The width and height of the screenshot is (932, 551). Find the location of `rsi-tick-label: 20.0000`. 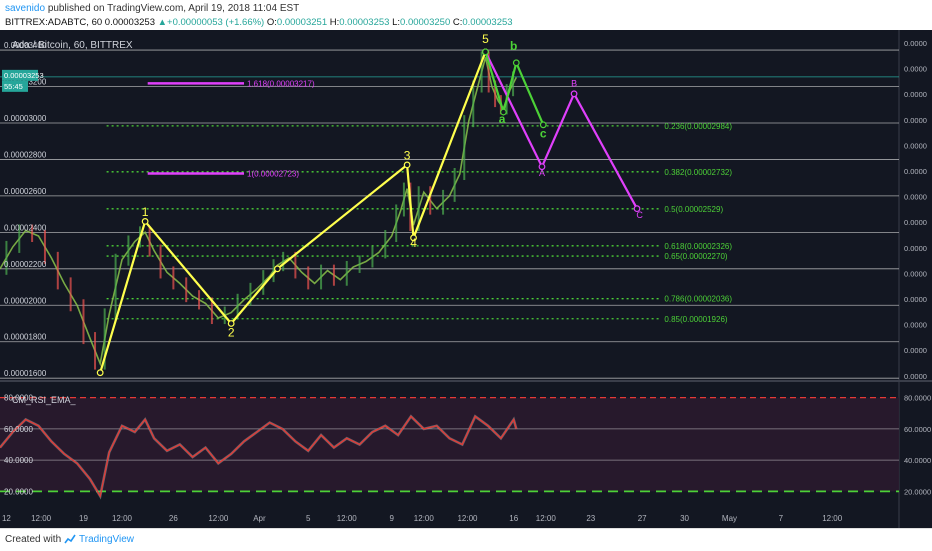

rsi-tick-label: 20.0000 is located at coordinates (18, 491).